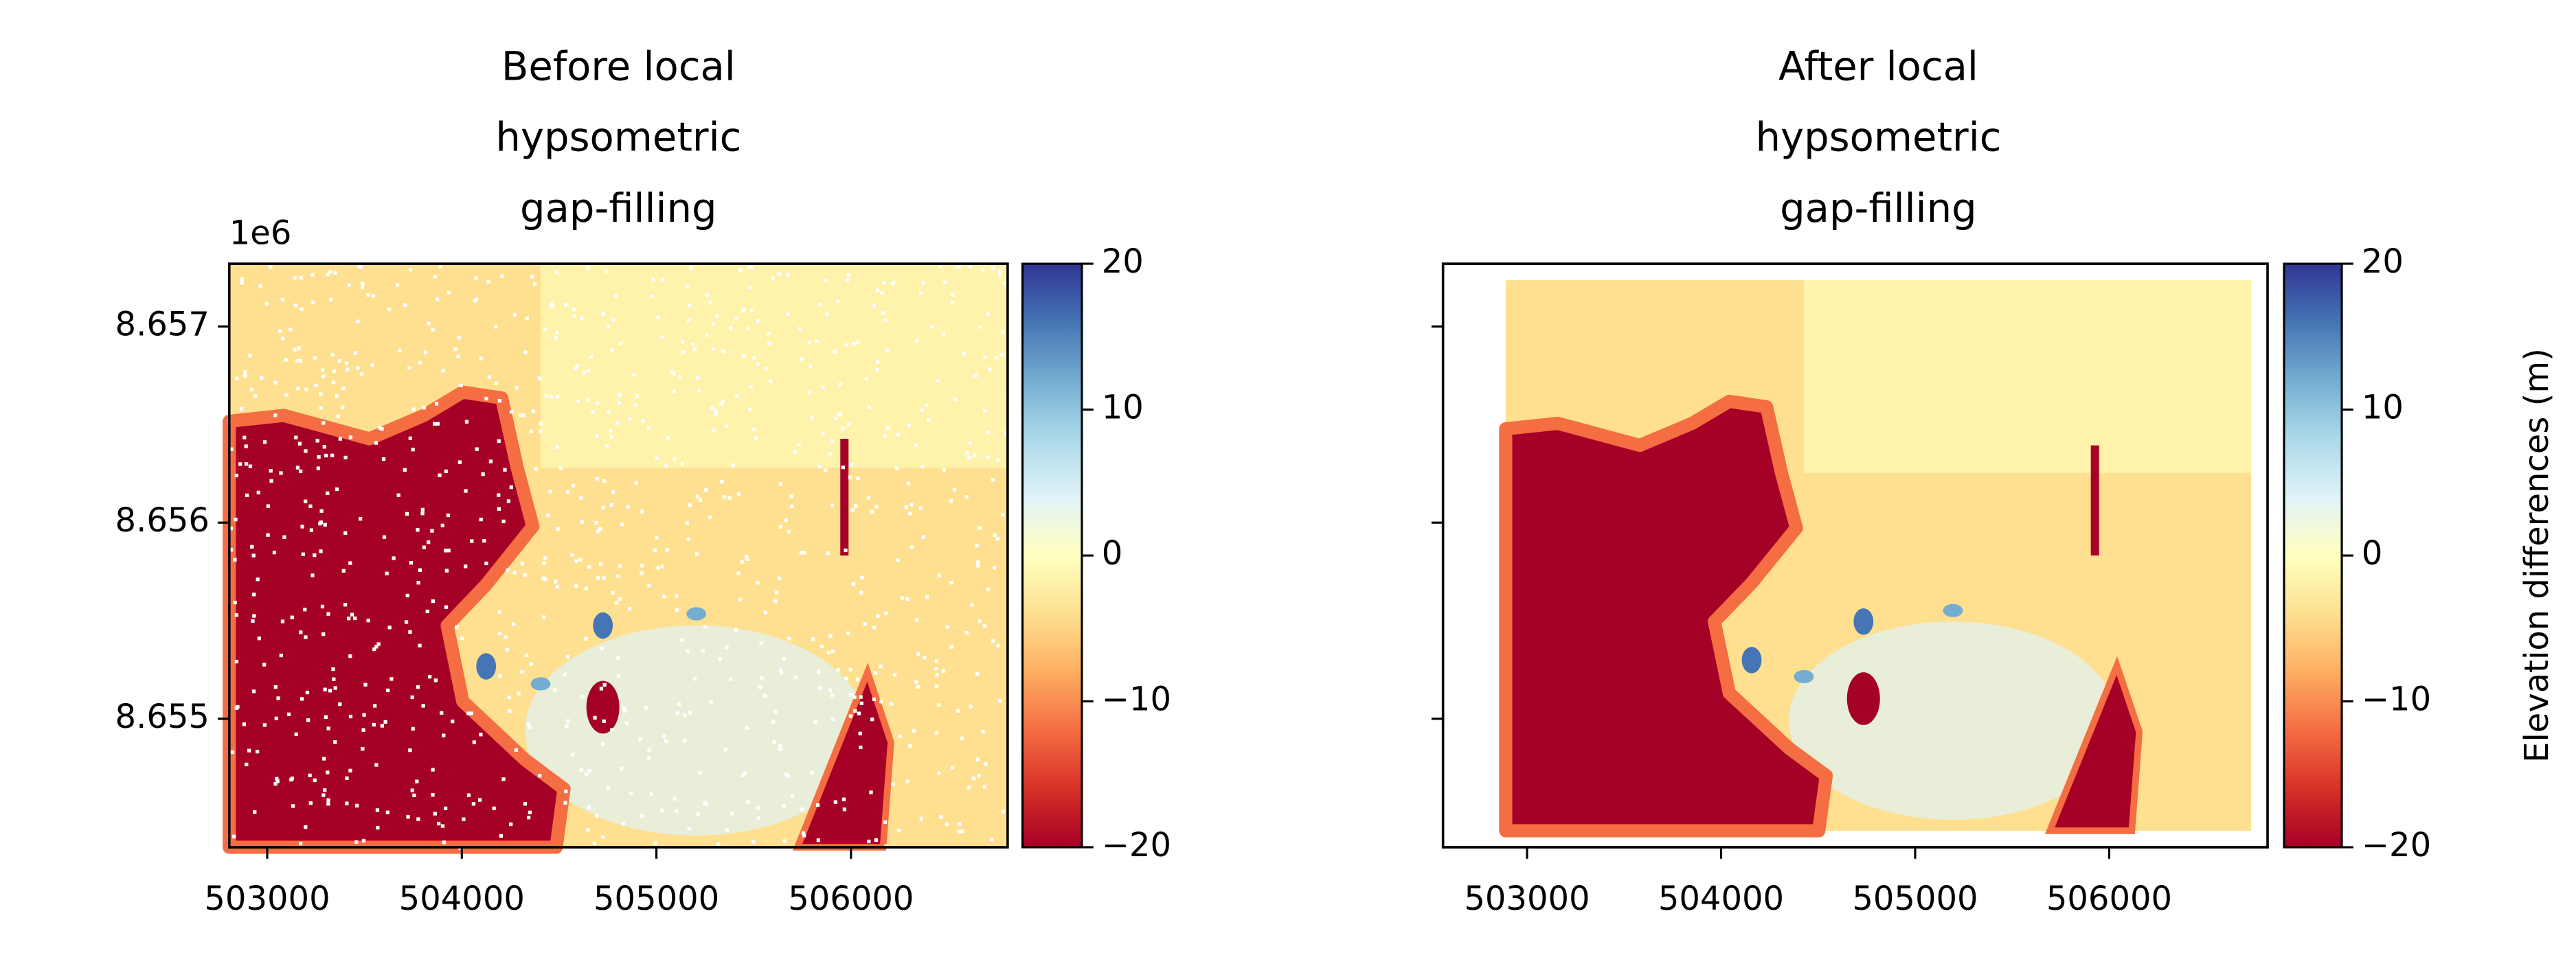 The width and height of the screenshot is (2576, 975). What do you see at coordinates (1136, 699) in the screenshot?
I see `colorbar-tick-label: −10` at bounding box center [1136, 699].